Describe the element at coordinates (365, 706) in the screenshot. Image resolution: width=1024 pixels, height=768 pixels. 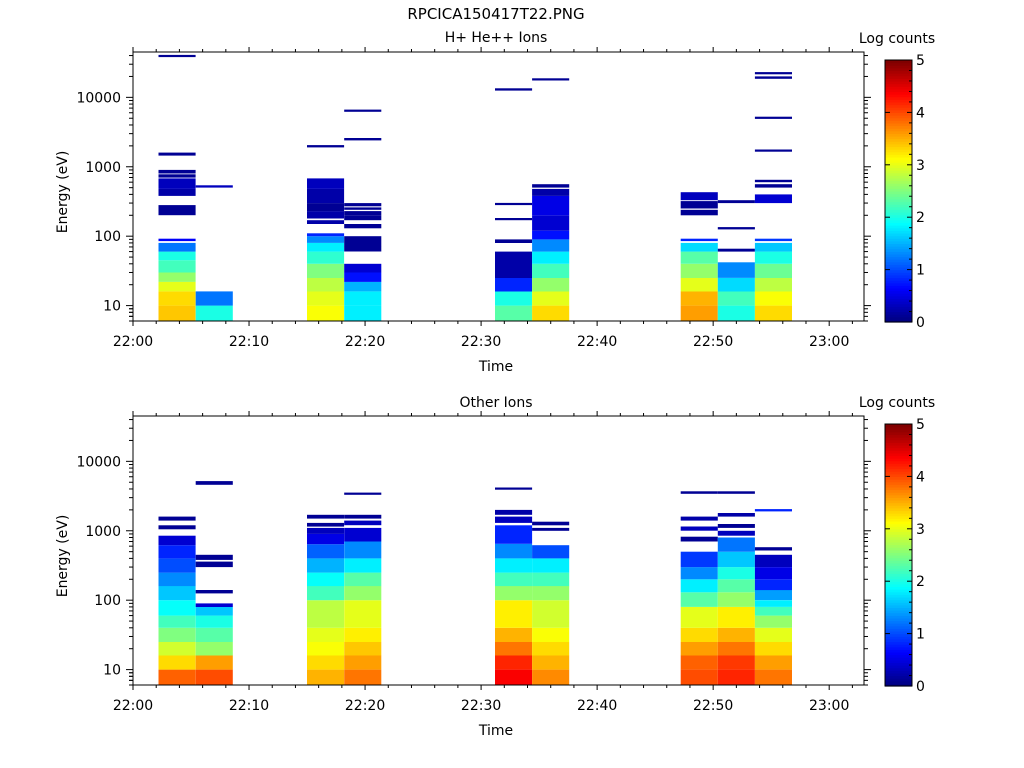
I see `x-tick-label: 22:20` at that location.